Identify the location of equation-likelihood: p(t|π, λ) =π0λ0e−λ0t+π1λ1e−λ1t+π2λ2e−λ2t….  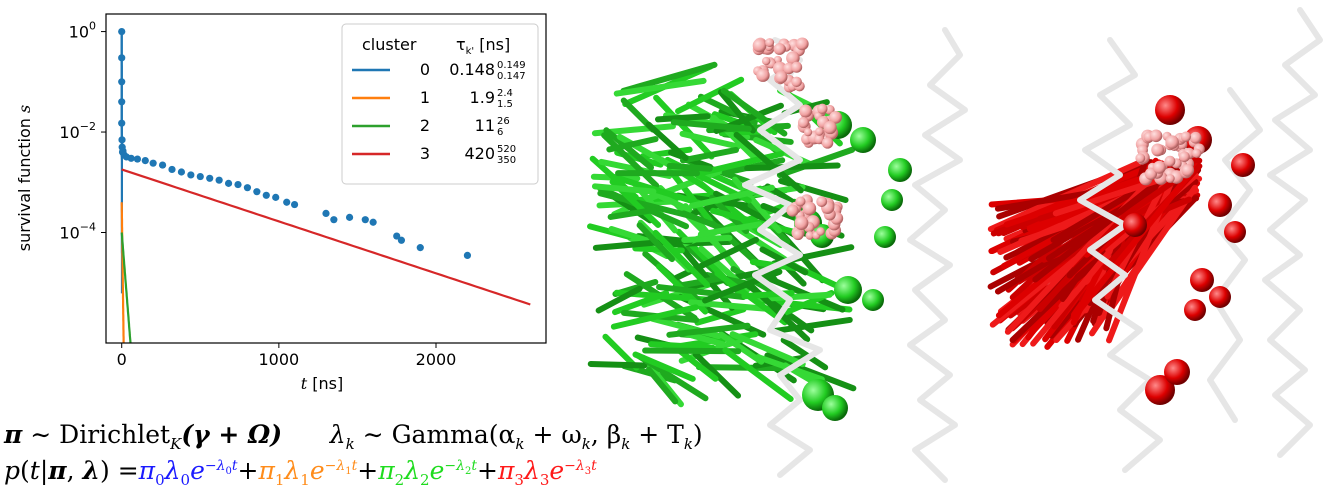
(300, 472).